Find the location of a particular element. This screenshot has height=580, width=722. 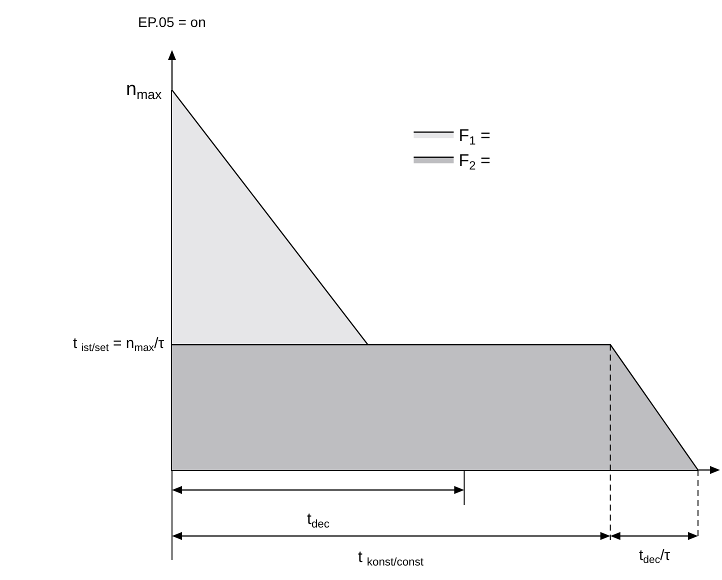

text: t $_{konst/const}$ is located at coordinates (391, 558).